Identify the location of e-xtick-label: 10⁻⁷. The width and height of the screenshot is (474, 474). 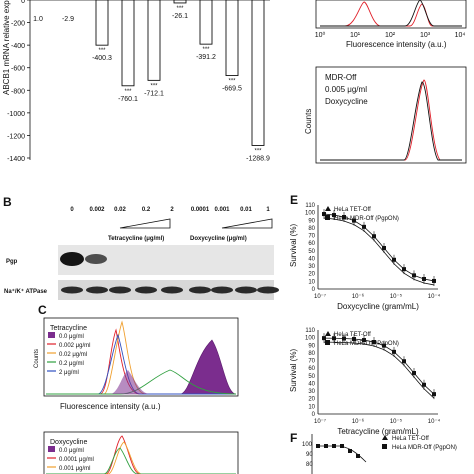
(320, 296).